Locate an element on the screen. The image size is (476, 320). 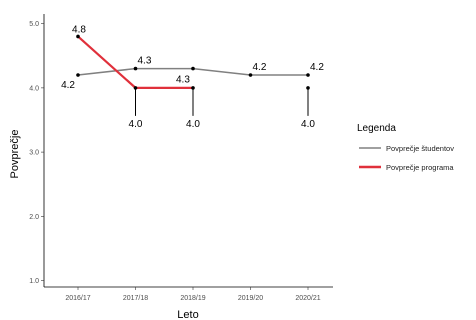
legend-title: Legenda is located at coordinates (376, 128).